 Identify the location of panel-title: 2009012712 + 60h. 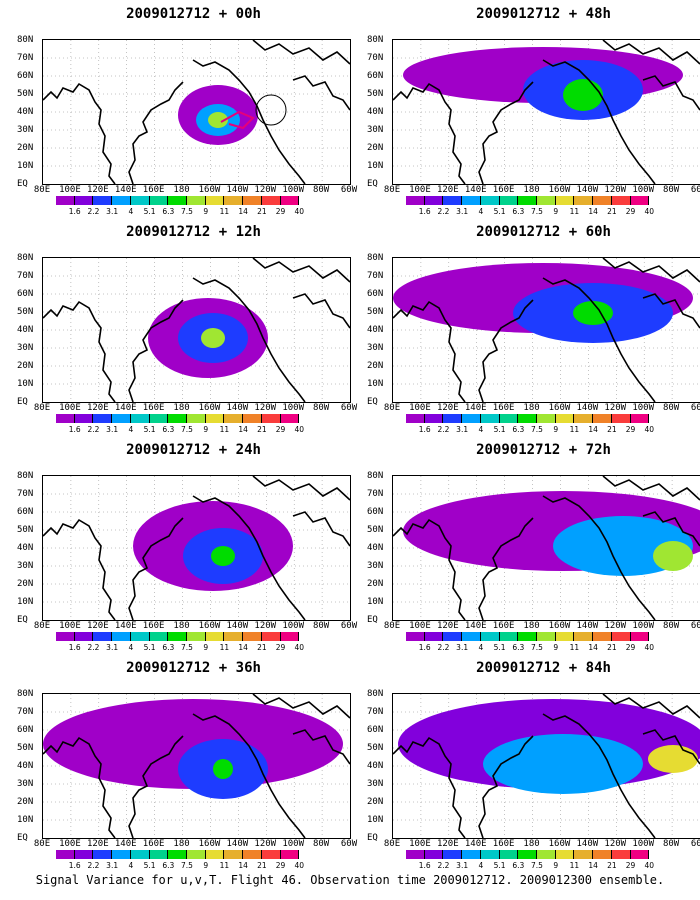
(543, 232).